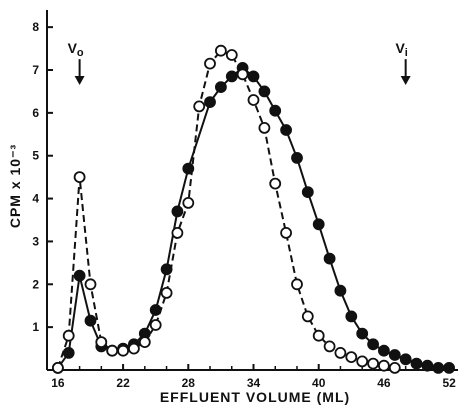 Image resolution: width=460 pixels, height=411 pixels. What do you see at coordinates (35, 199) in the screenshot?
I see `y-tick-label: 4` at bounding box center [35, 199].